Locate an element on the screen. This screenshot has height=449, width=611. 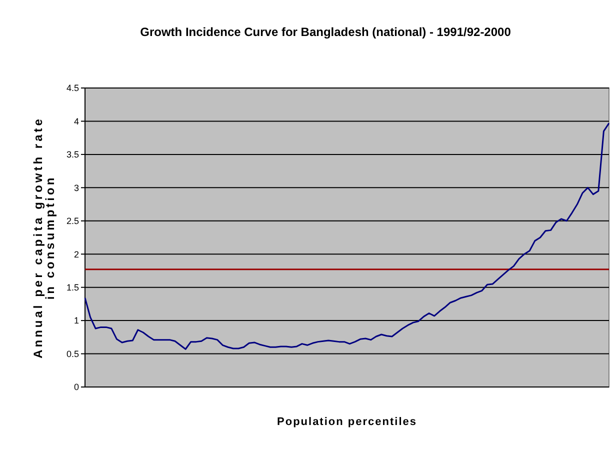
y-axis-title: Annual per capita growth rate in consumption is located at coordinates (44, 237).